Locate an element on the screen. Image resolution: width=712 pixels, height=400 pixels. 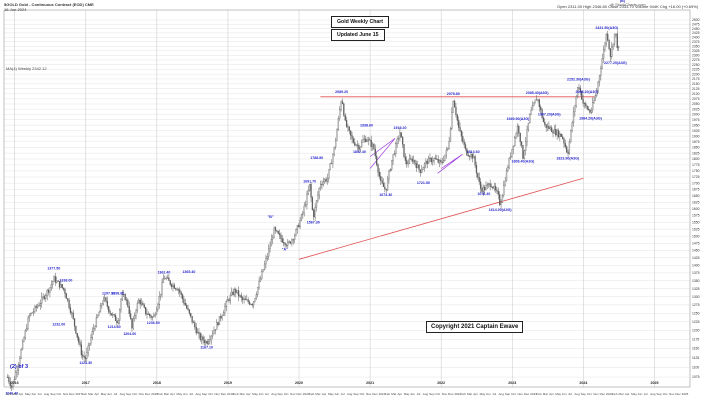
y-tick-label: 1875 is located at coordinates (696, 142).